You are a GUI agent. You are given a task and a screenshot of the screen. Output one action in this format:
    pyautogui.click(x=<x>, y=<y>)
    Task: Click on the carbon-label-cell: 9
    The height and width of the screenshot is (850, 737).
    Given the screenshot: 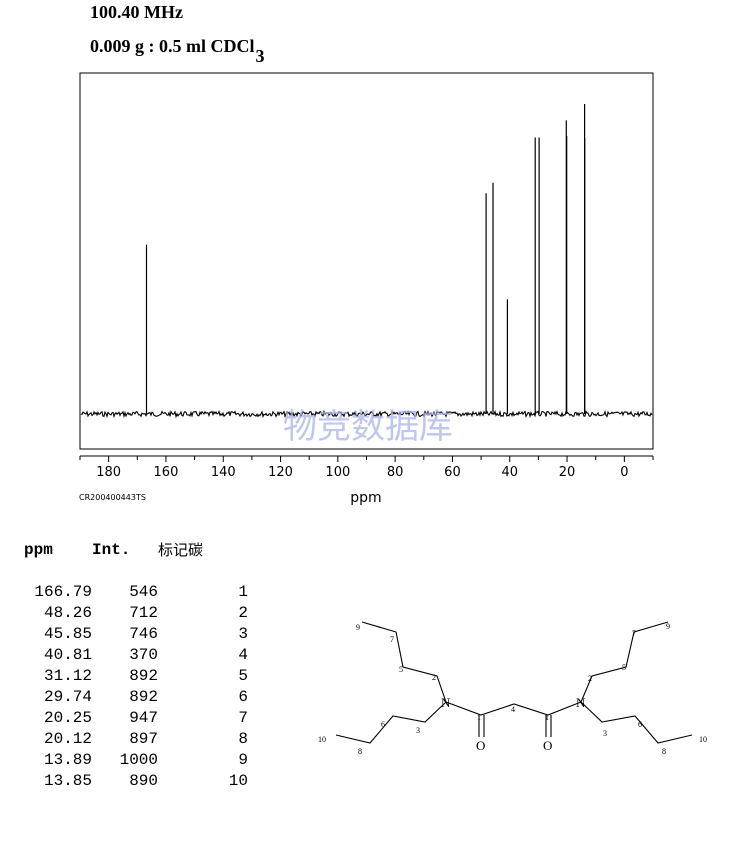 What is the action you would take?
    pyautogui.click(x=243, y=760)
    